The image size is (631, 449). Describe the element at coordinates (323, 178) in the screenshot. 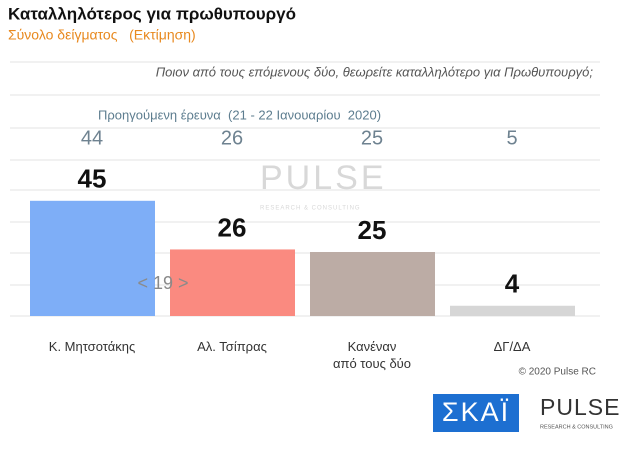

I see `watermark: PULSE` at that location.